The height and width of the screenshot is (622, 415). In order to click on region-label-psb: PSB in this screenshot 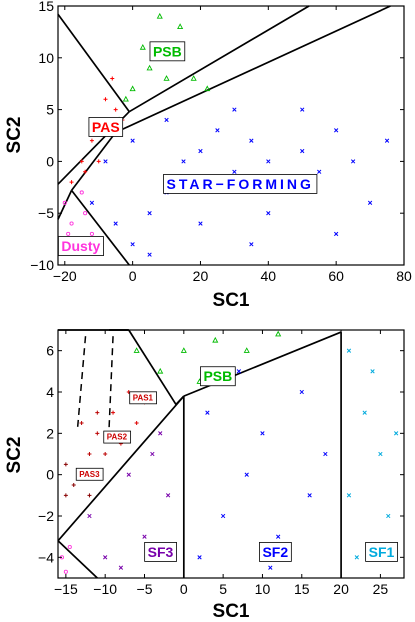, I will do `click(167, 51)`.